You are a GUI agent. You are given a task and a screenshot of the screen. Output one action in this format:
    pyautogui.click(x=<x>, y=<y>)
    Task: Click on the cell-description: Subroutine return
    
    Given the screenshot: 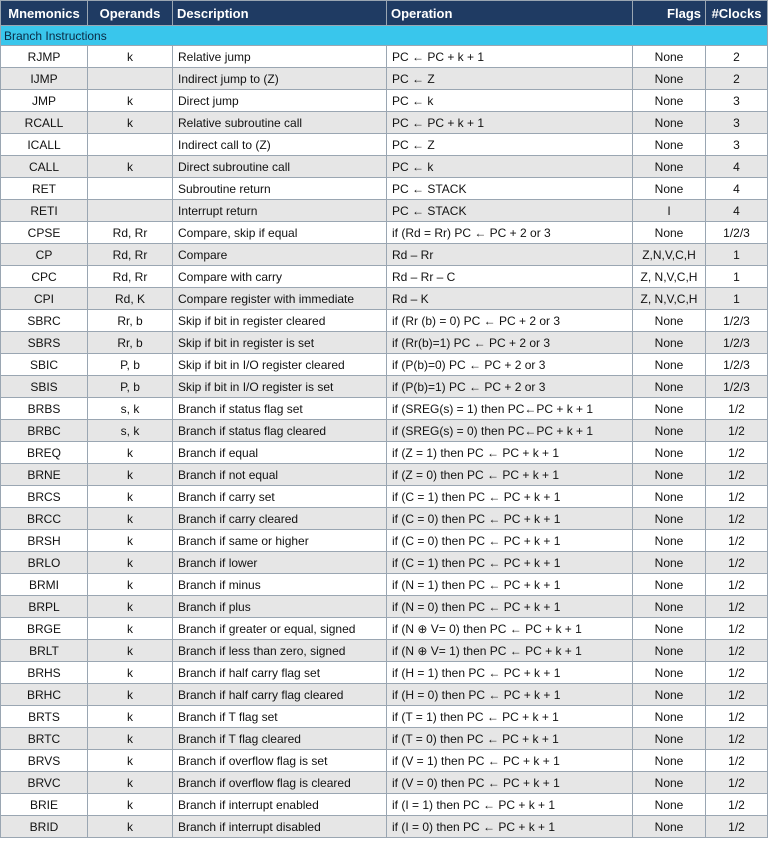 What is the action you would take?
    pyautogui.click(x=279, y=188)
    